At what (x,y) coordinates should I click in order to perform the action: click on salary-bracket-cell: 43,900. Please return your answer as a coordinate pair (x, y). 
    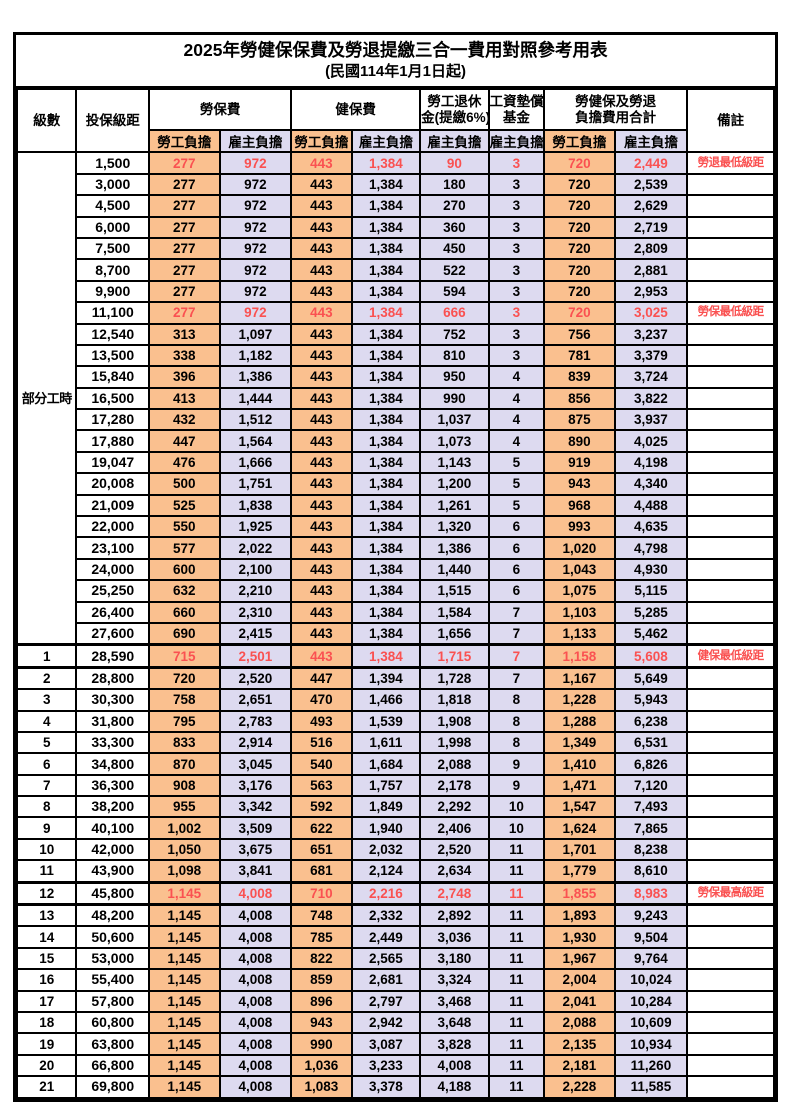
    Looking at the image, I should click on (113, 871).